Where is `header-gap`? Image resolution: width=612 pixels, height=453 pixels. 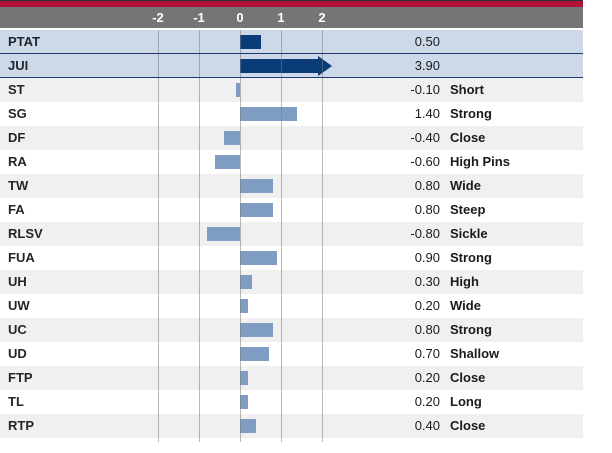
header-gap is located at coordinates (291, 29).